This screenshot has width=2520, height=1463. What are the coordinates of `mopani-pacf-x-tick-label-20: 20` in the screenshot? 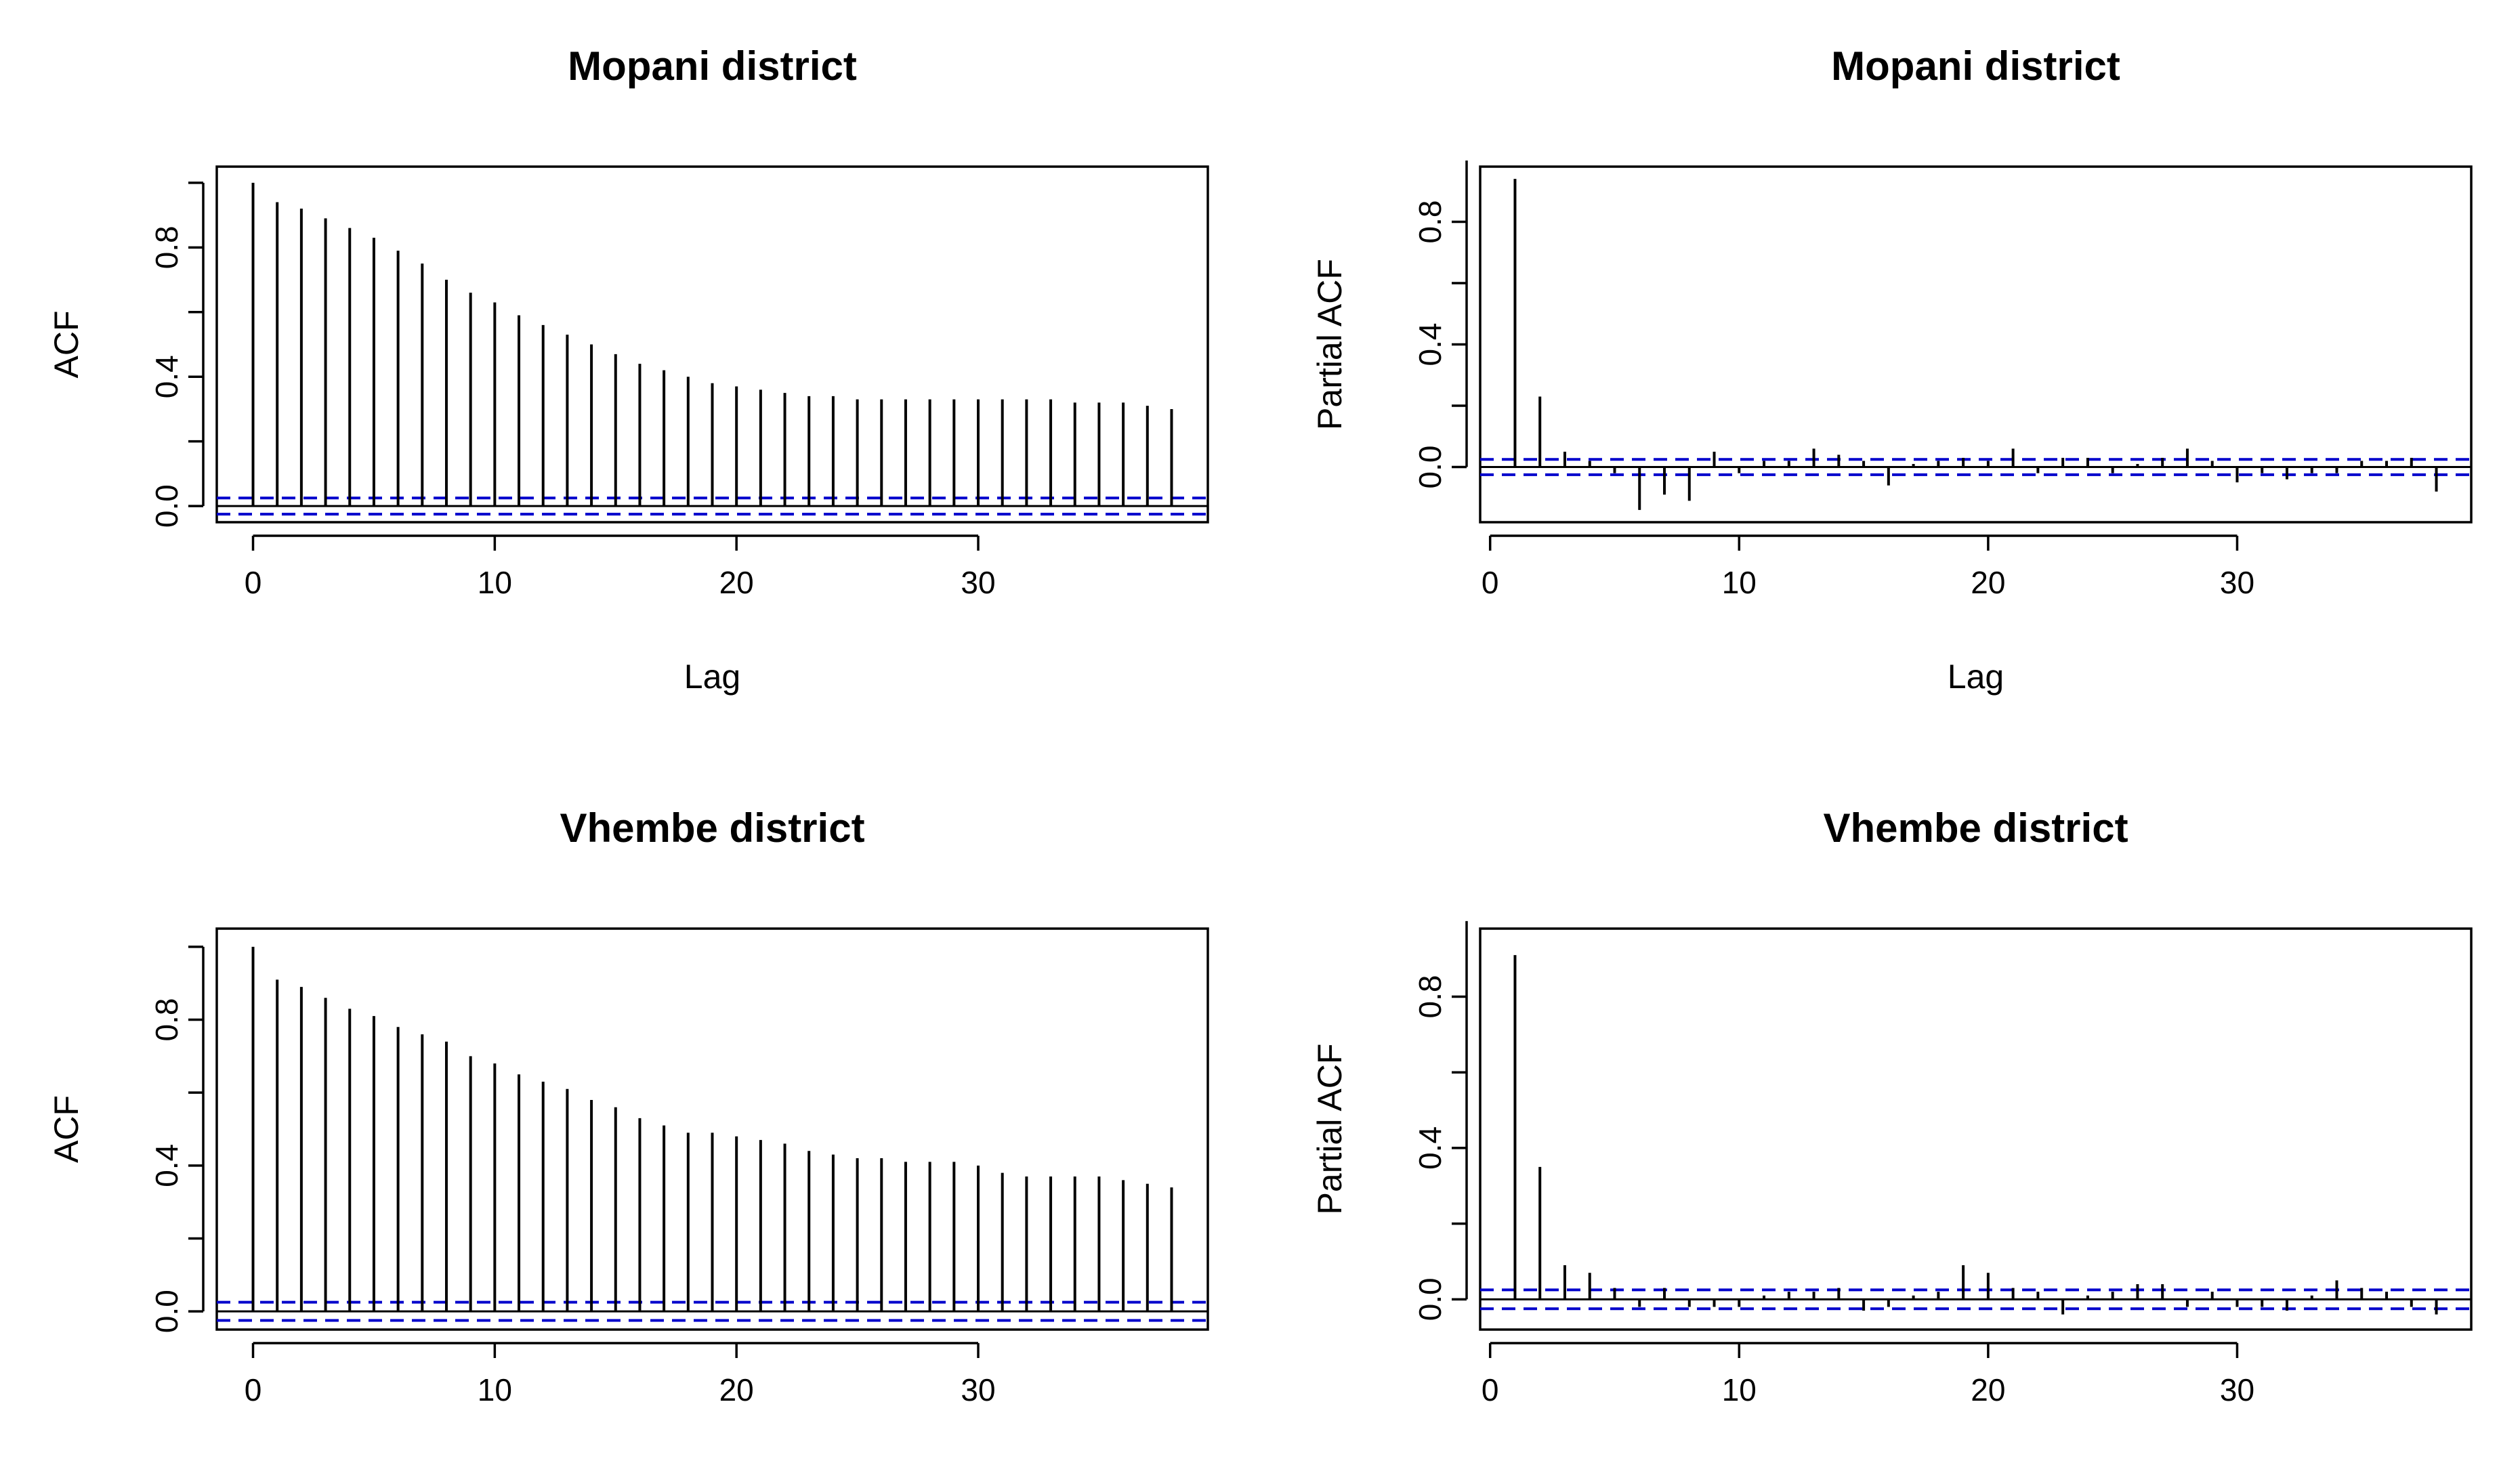 It's located at (1988, 582).